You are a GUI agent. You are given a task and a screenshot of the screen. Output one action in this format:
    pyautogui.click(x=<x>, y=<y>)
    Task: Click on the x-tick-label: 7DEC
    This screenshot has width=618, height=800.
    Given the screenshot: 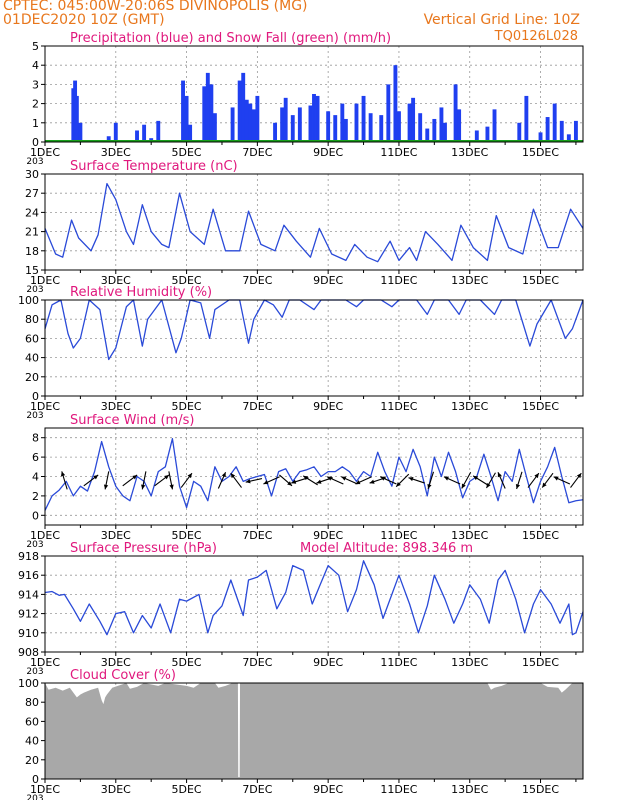 What is the action you would take?
    pyautogui.click(x=257, y=152)
    